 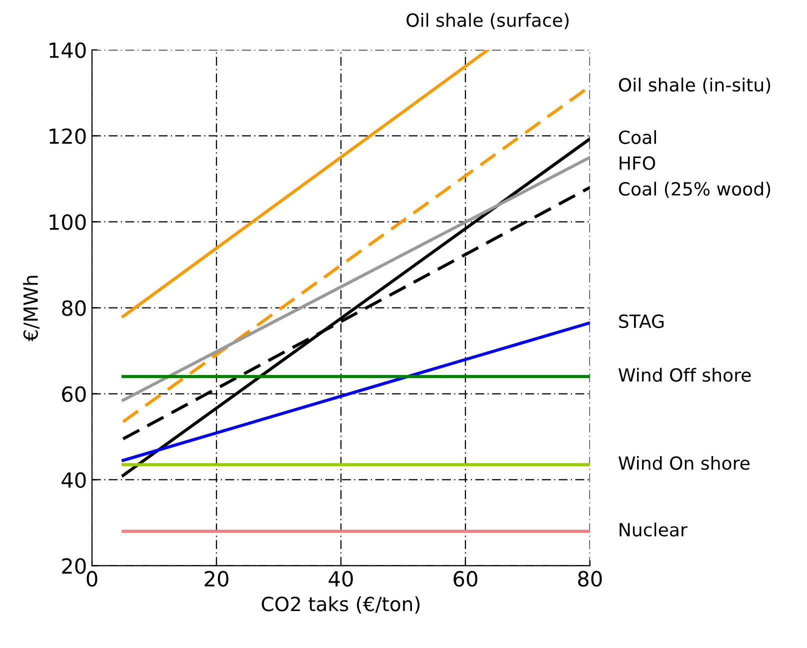 What do you see at coordinates (487, 21) in the screenshot?
I see `series-label: Oil shale (surface)` at bounding box center [487, 21].